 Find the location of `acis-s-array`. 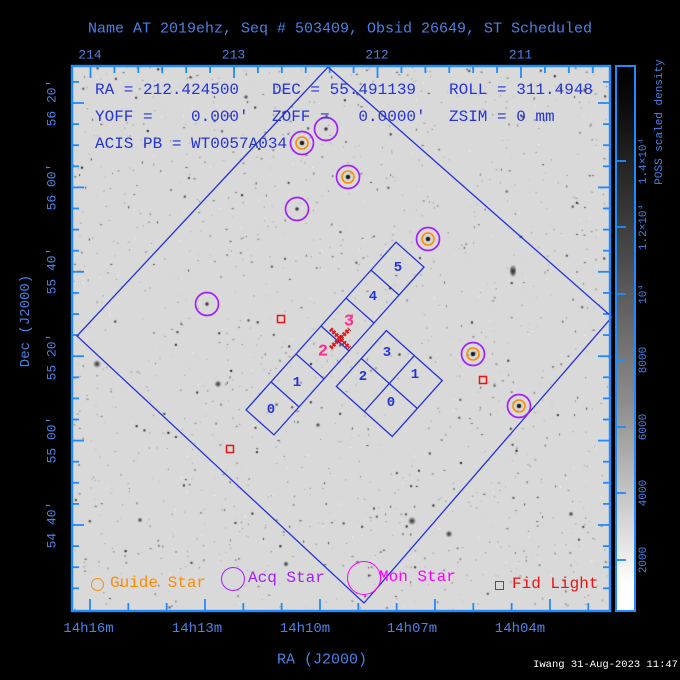

acis-s-array is located at coordinates (335, 338).